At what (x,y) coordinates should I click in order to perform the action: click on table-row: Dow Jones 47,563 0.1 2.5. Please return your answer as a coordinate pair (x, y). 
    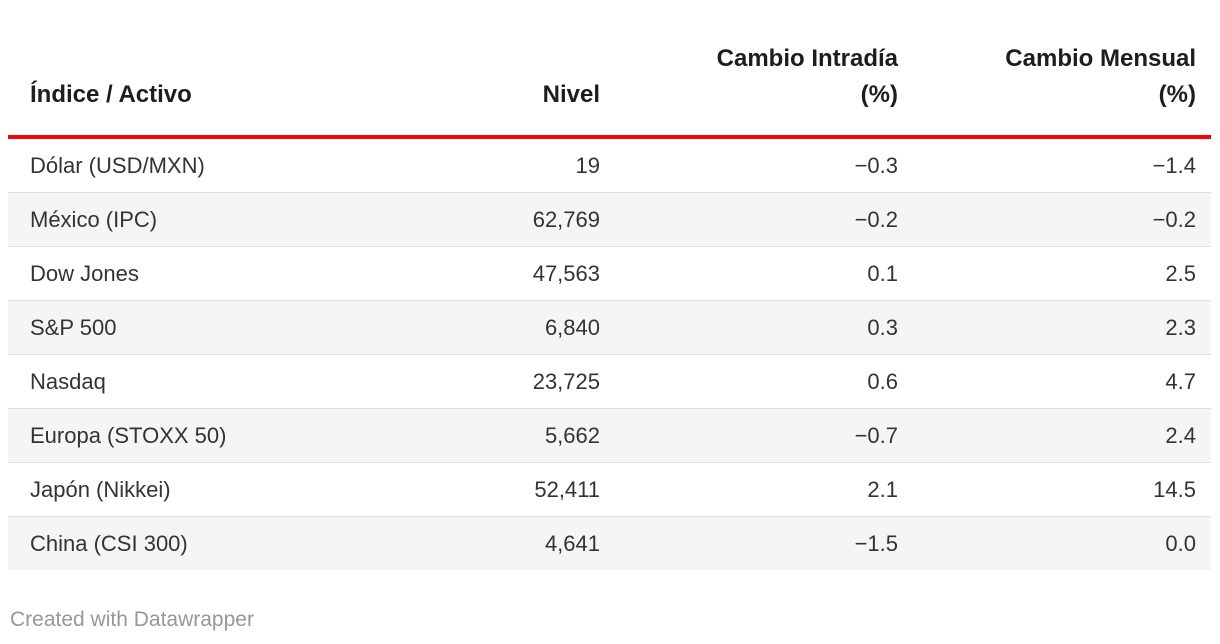
    Looking at the image, I should click on (609, 273).